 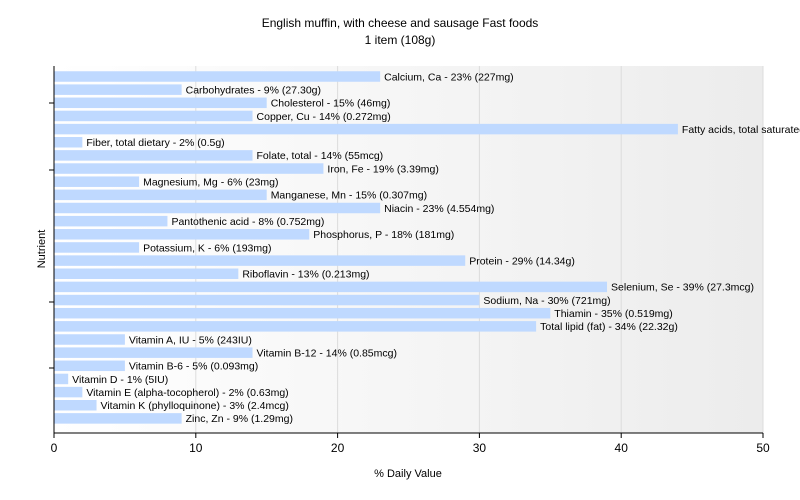 What do you see at coordinates (408, 474) in the screenshot?
I see `x-axis-label: % Daily Value` at bounding box center [408, 474].